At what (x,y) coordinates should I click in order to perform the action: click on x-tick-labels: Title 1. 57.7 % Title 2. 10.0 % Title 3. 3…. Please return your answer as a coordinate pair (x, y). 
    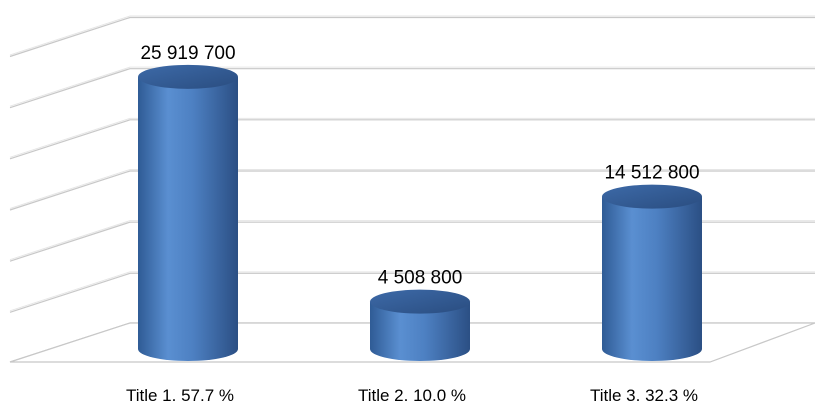
    Looking at the image, I should click on (412, 395).